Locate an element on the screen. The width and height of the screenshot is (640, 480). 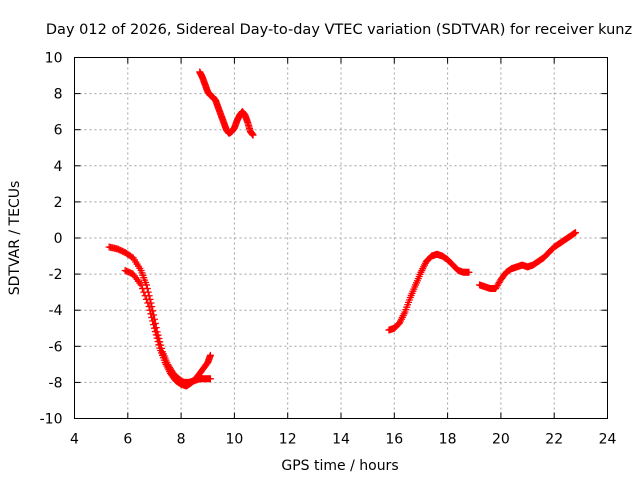
y-tick-label: 6 is located at coordinates (58, 131).